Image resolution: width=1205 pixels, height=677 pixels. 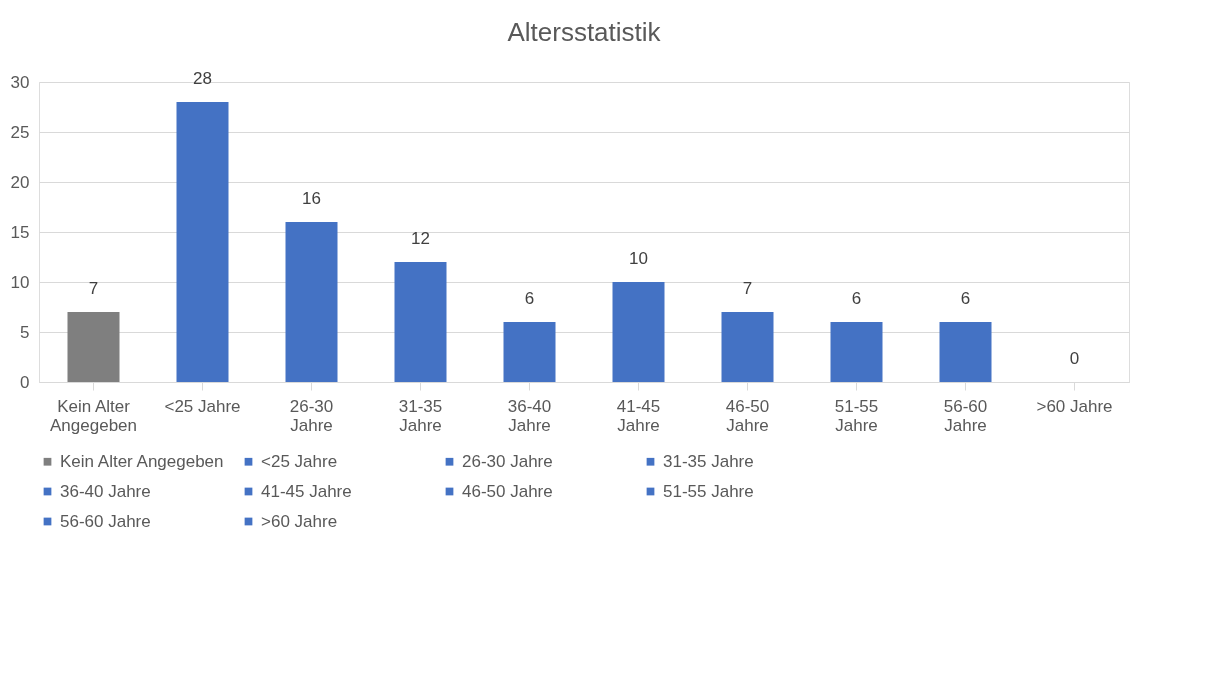 What do you see at coordinates (507, 491) in the screenshot?
I see `legend-label: 46-50 Jahre` at bounding box center [507, 491].